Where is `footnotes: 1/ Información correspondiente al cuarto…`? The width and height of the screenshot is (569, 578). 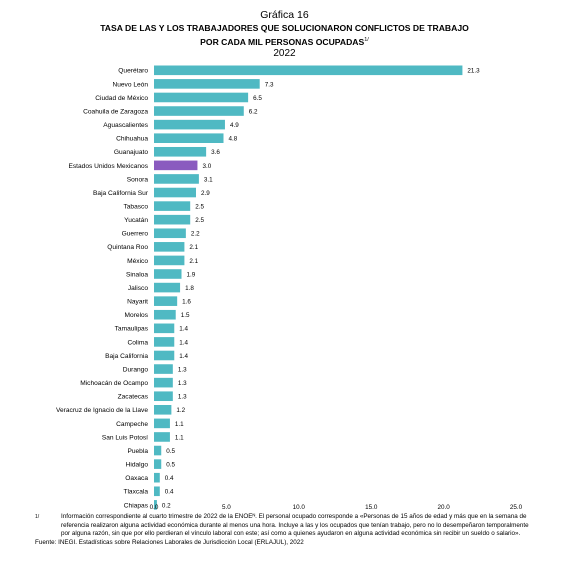
footnotes: 1/ Información correspondiente al cuarto… is located at coordinates (285, 530).